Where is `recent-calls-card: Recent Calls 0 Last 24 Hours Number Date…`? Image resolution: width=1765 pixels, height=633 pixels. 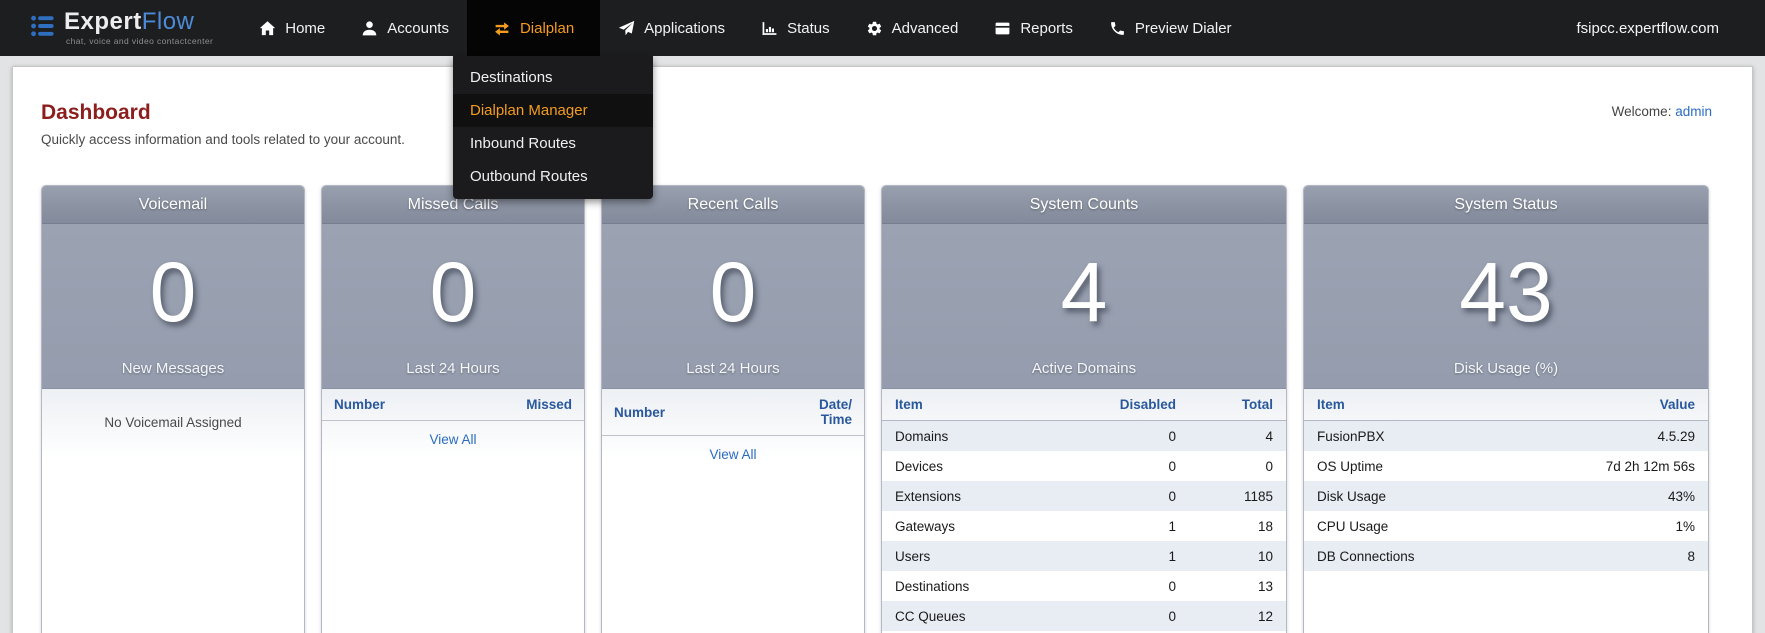
recent-calls-card: Recent Calls 0 Last 24 Hours Number Date… is located at coordinates (733, 409).